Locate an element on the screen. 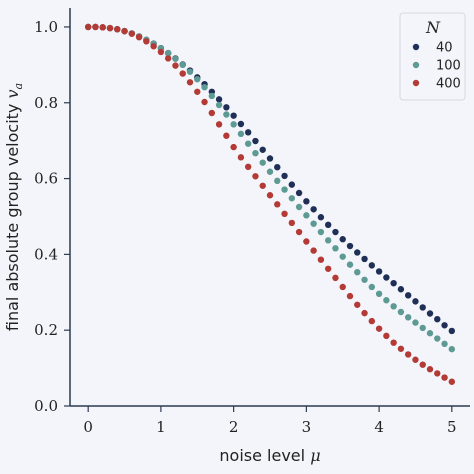 The image size is (474, 474). y-axis-label-symbol: v is located at coordinates (12, 93).